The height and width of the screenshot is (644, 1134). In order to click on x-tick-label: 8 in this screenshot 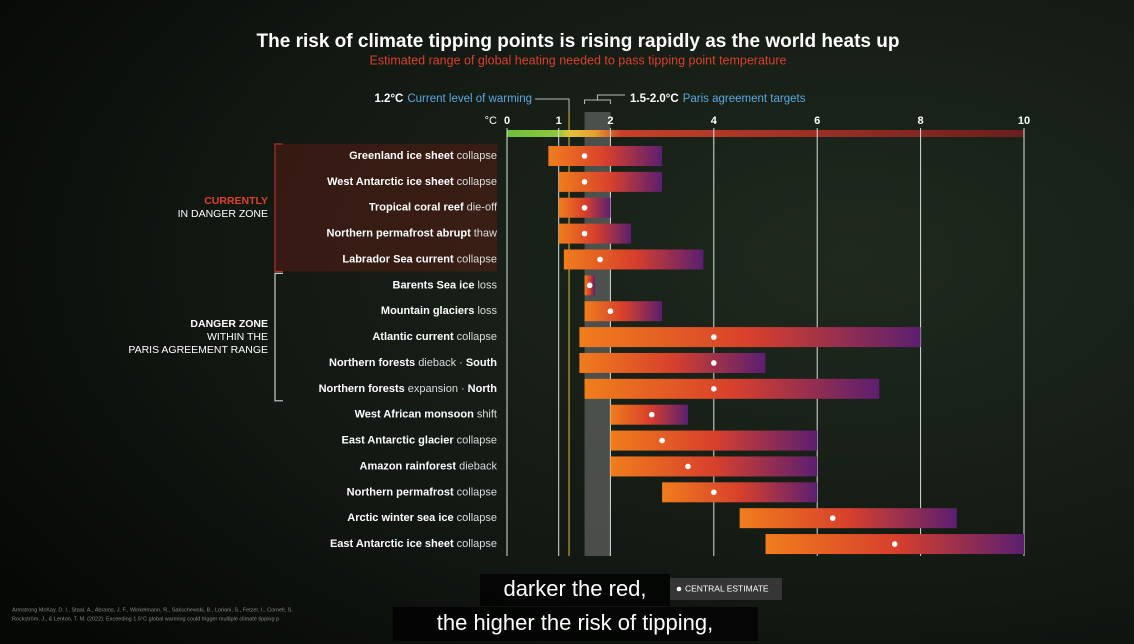, I will do `click(921, 121)`.